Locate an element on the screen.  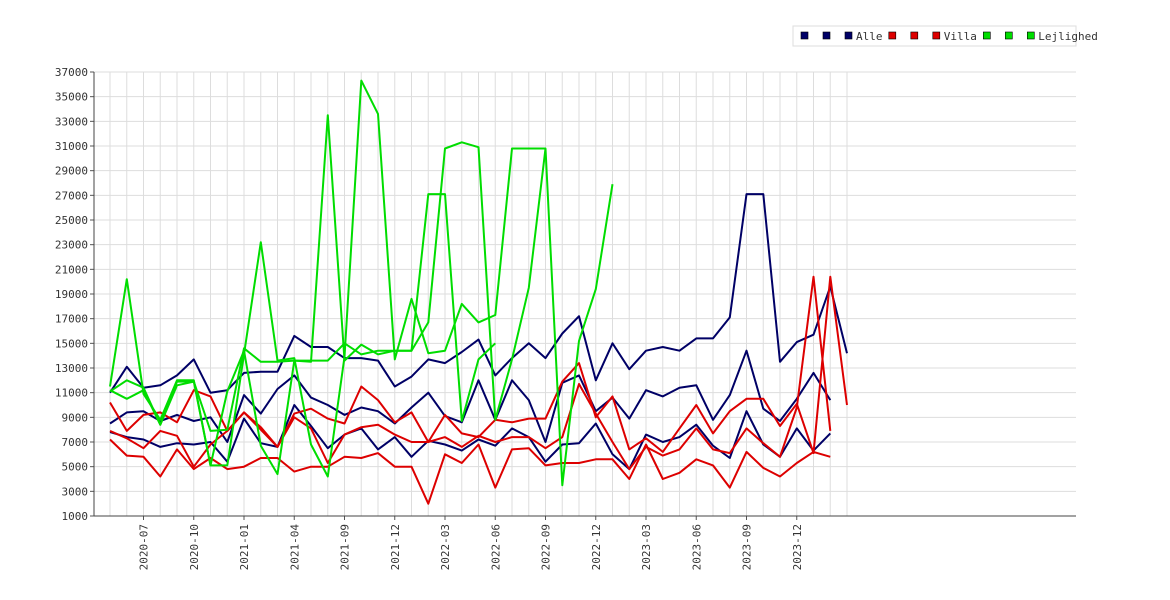
y-tick-label: 19000 is located at coordinates (71, 294).